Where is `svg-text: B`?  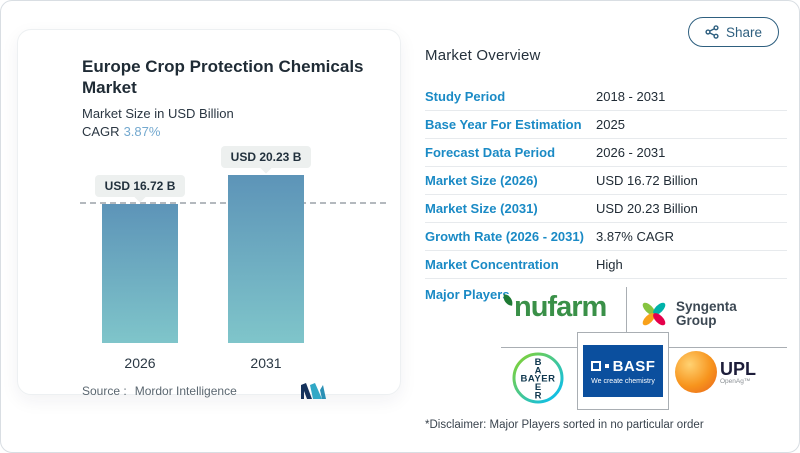
svg-text: B is located at coordinates (538, 362).